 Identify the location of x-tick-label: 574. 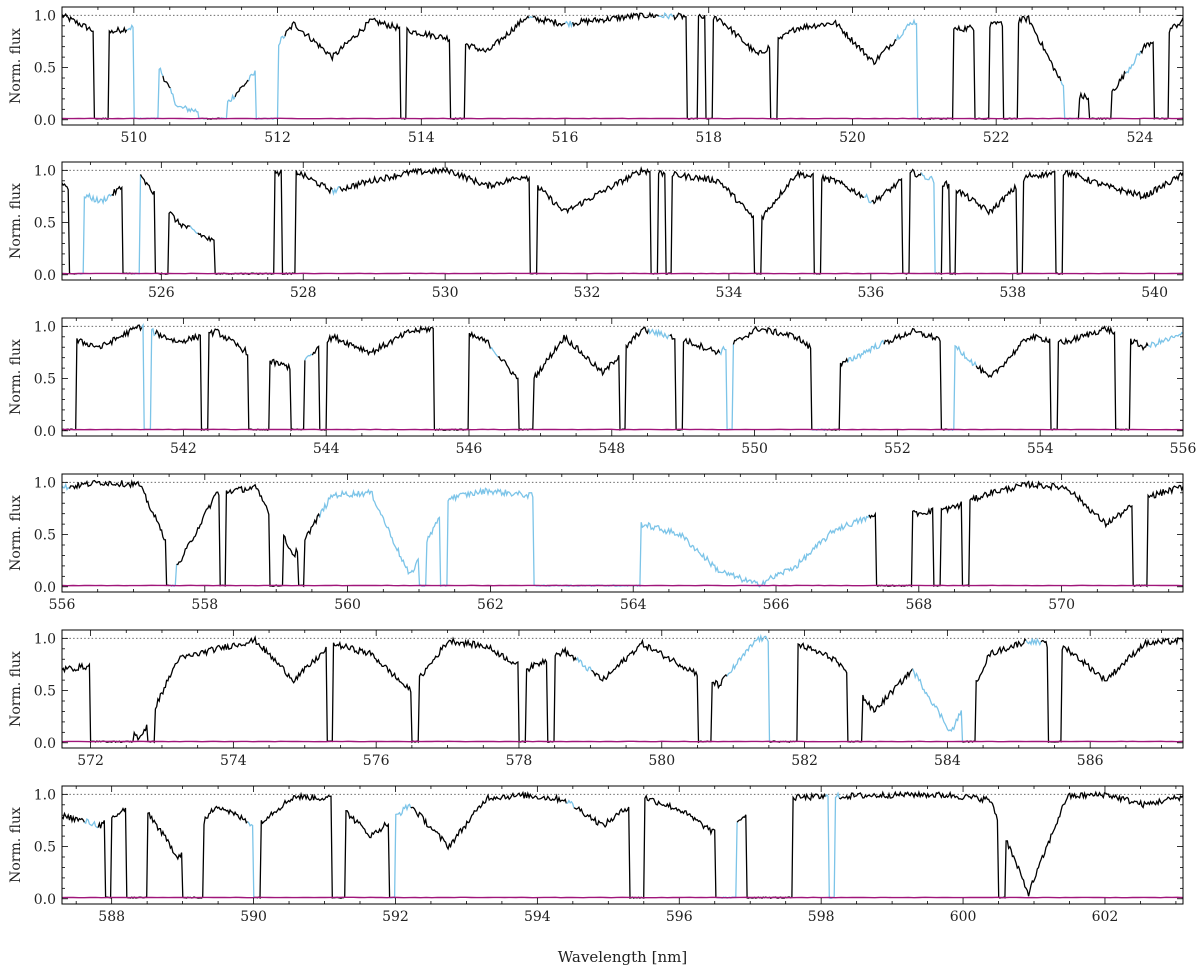
(233, 761).